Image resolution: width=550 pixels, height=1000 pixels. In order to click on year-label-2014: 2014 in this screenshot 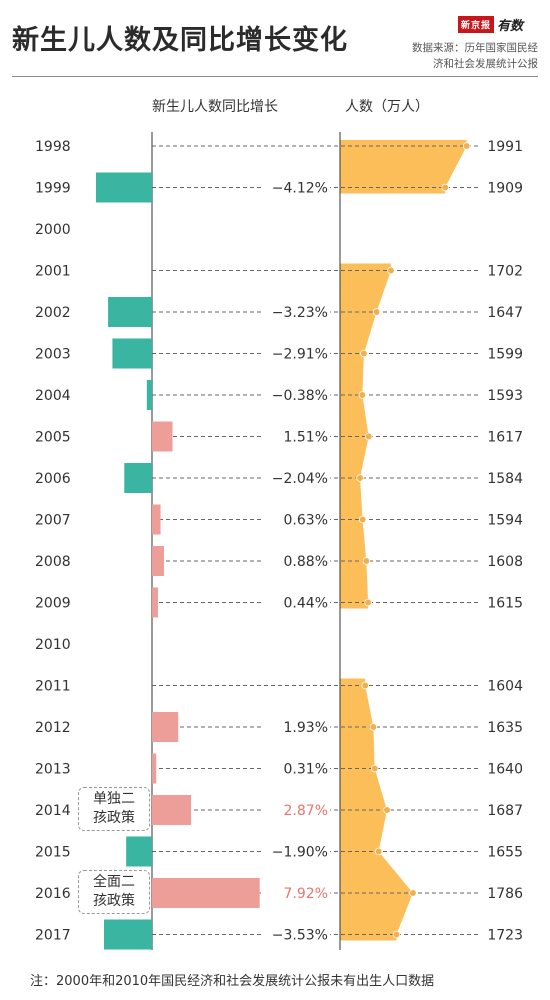, I will do `click(53, 811)`.